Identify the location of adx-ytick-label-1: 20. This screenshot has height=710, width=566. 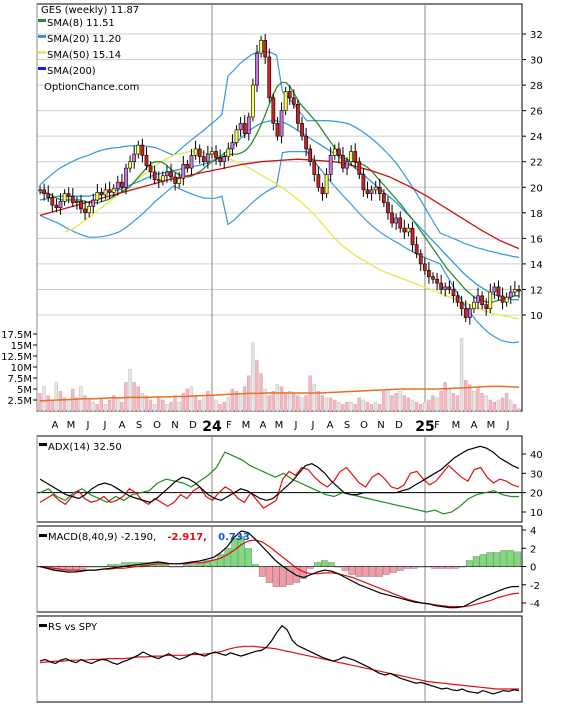
(536, 494).